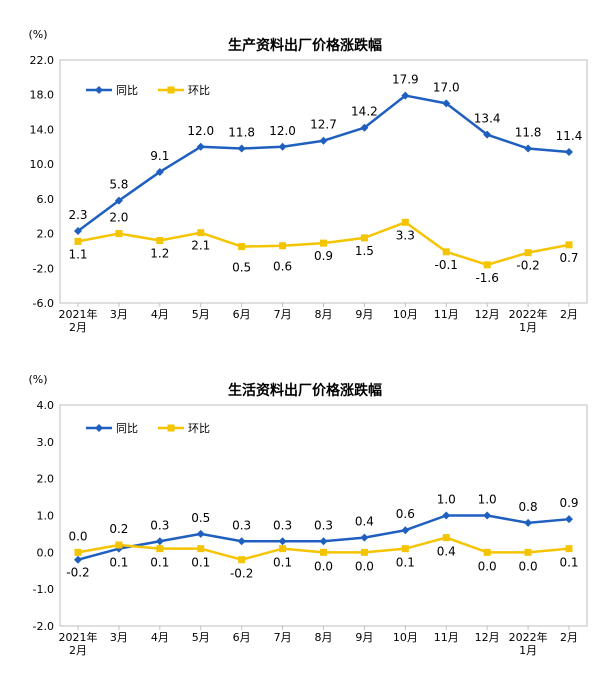  Describe the element at coordinates (43, 303) in the screenshot. I see `y-tick-label: -6.0` at that location.